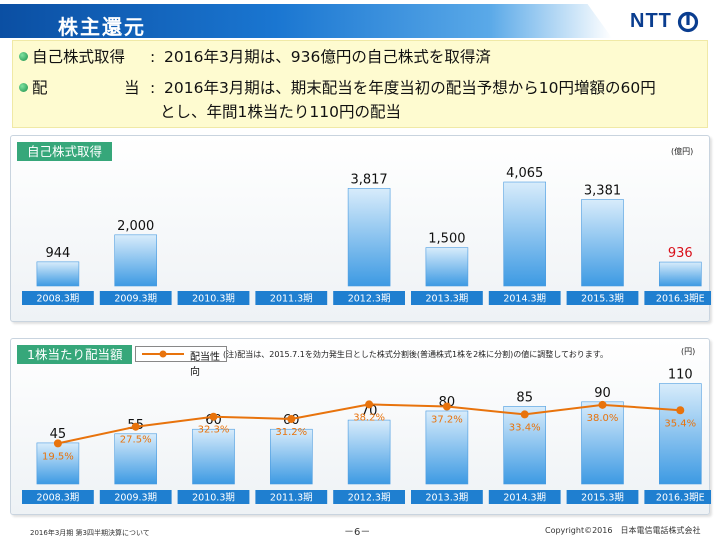  What do you see at coordinates (525, 427) in the screenshot?
I see `payout-ratio-label: 33.4%` at bounding box center [525, 427].